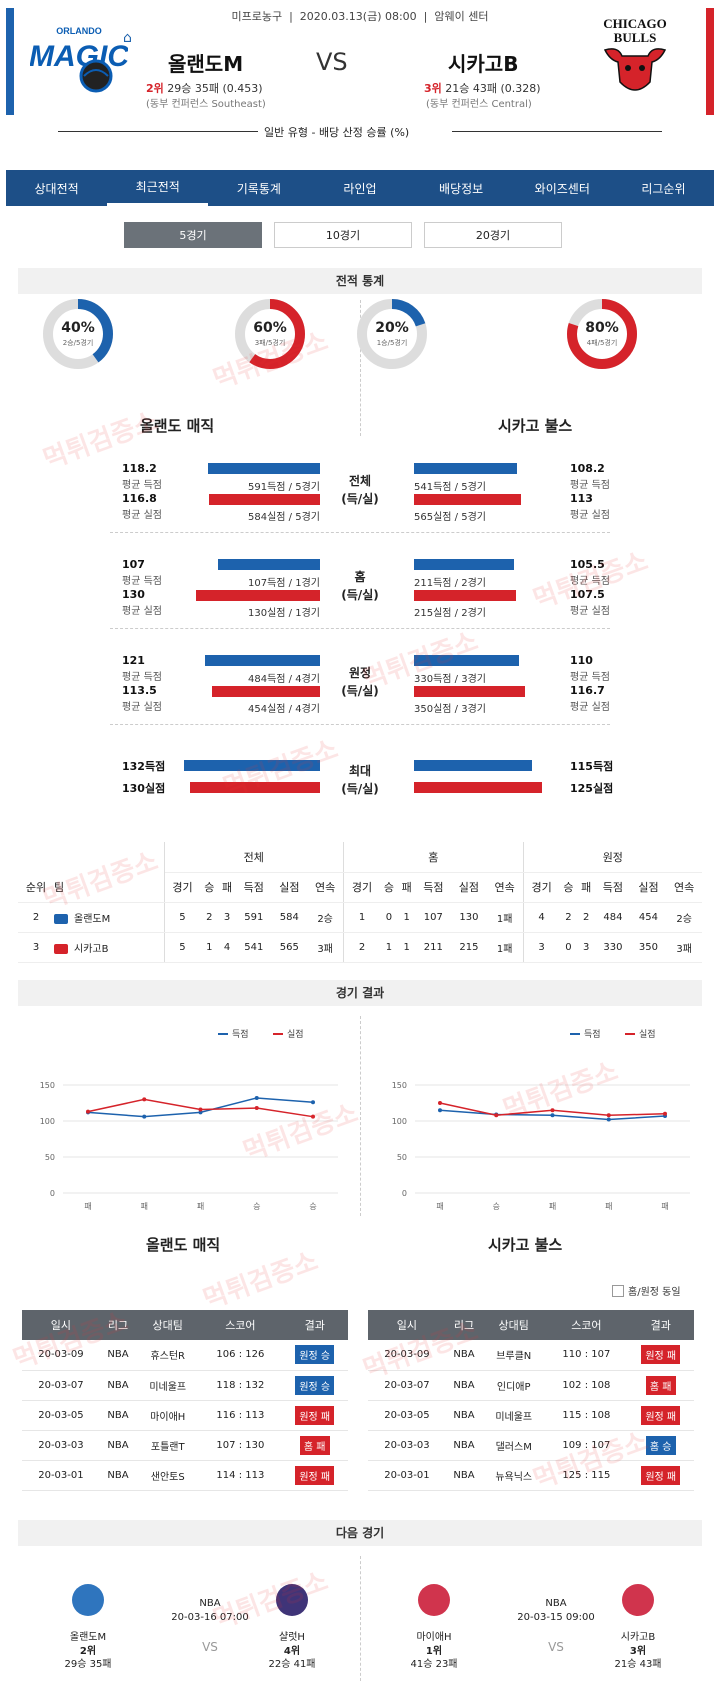 This screenshot has width=720, height=1687. Describe the element at coordinates (343, 235) in the screenshot. I see `filter-1: 10경기` at that location.